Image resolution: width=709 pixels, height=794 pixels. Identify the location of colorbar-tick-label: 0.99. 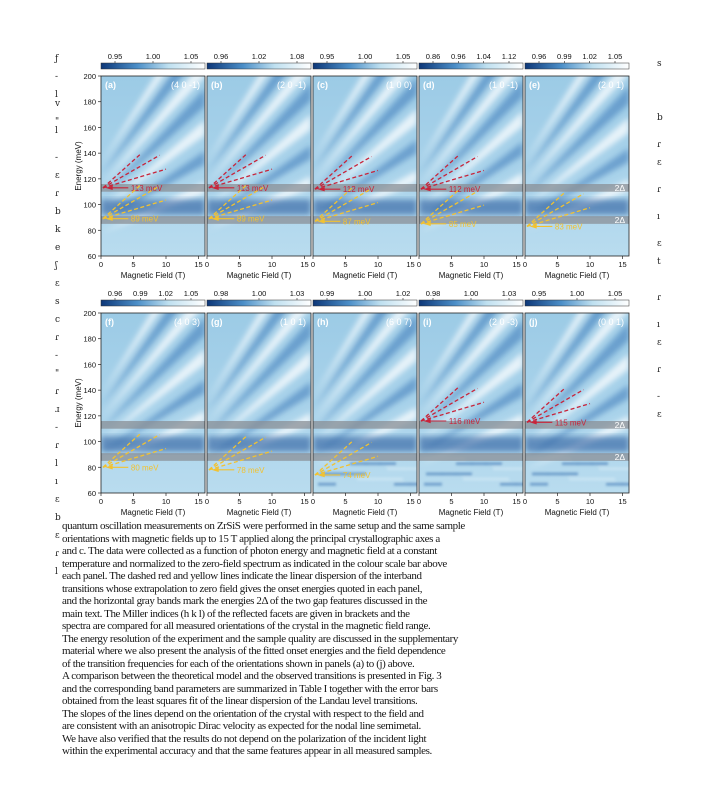
(564, 56).